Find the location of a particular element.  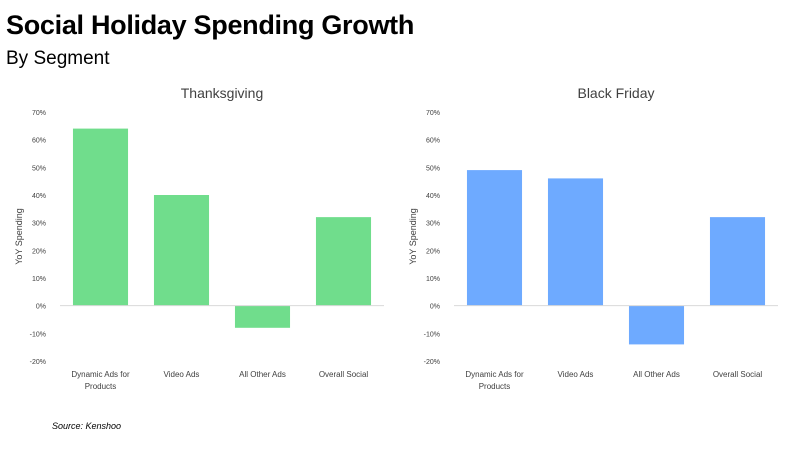

chart-title: Thanksgiving is located at coordinates (222, 93).